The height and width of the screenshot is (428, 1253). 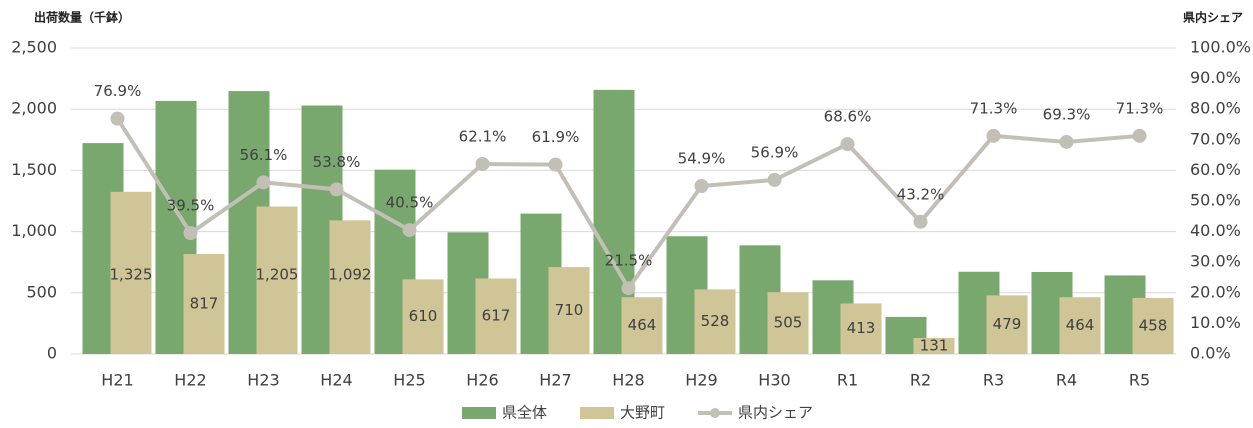 What do you see at coordinates (1139, 380) in the screenshot?
I see `x-tick-label: R5` at bounding box center [1139, 380].